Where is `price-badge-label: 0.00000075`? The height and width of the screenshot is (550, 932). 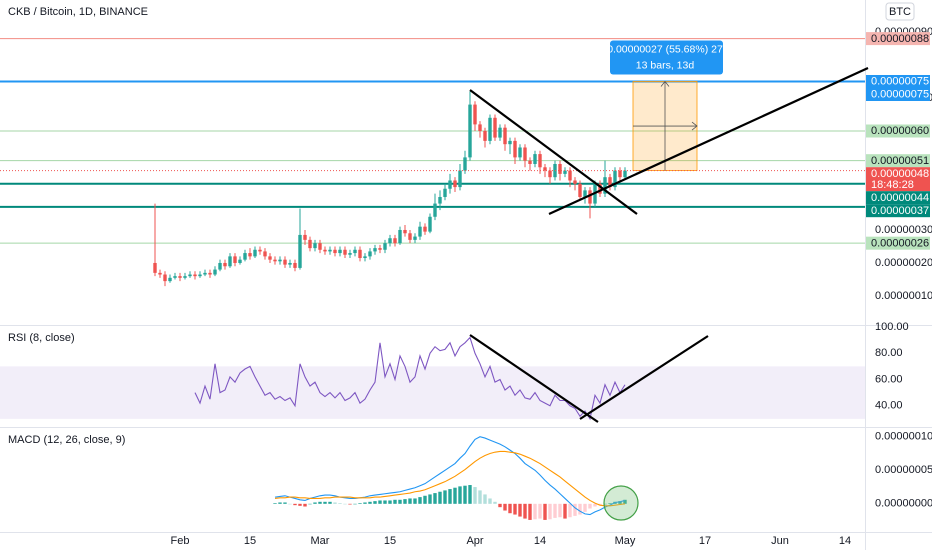
price-badge-label: 0.00000075 is located at coordinates (900, 95).